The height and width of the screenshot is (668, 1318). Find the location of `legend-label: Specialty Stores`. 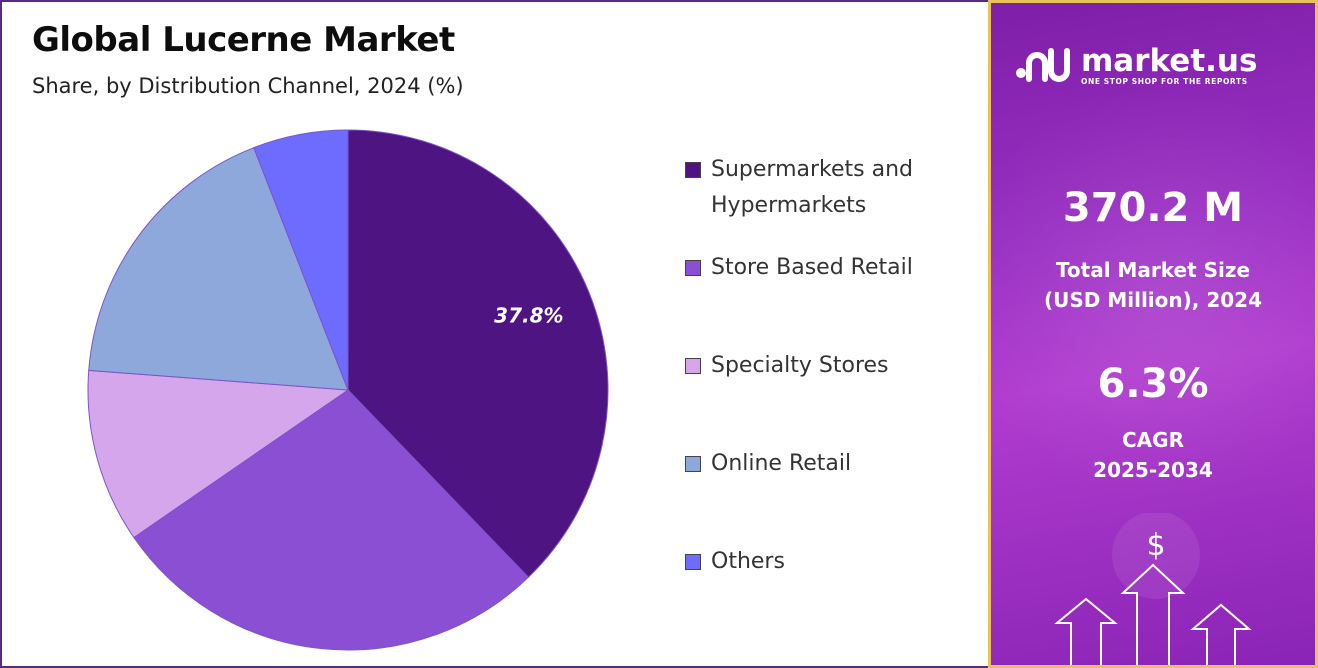

legend-label: Specialty Stores is located at coordinates (800, 365).